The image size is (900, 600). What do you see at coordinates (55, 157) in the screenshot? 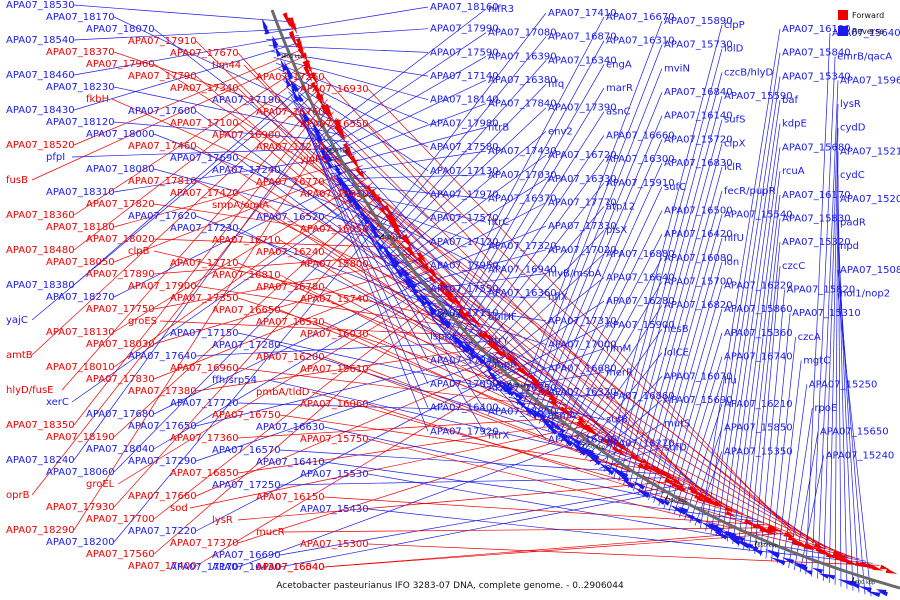
I see `gene-label: pfpI` at bounding box center [55, 157].